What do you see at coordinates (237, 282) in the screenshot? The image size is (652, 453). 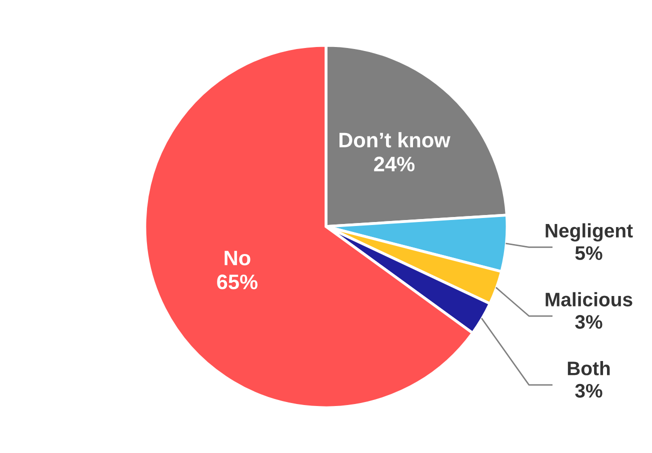 I see `data-label: 65%` at bounding box center [237, 282].